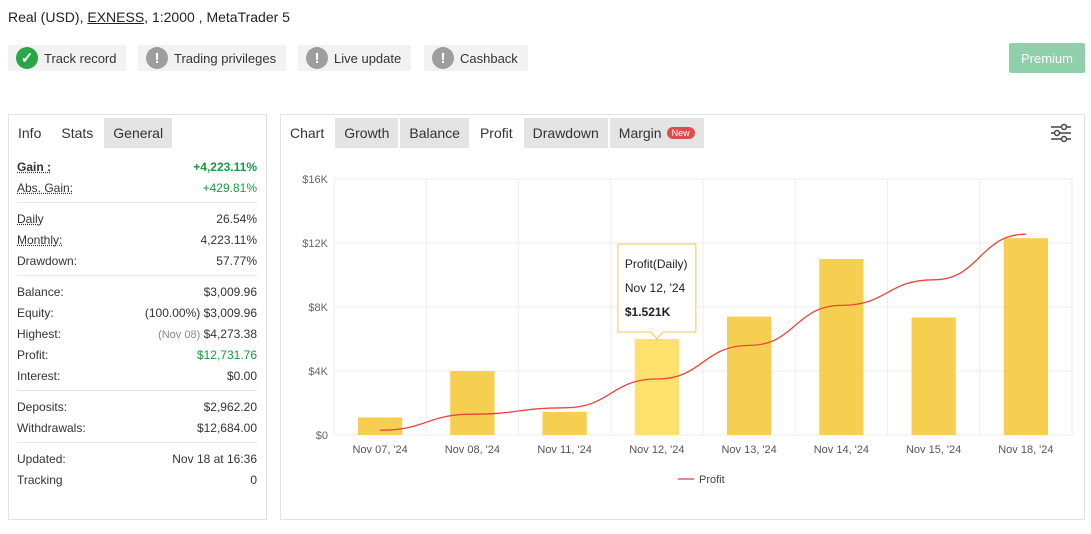  I want to click on badge-track-record: ✓ Track record, so click(67, 58).